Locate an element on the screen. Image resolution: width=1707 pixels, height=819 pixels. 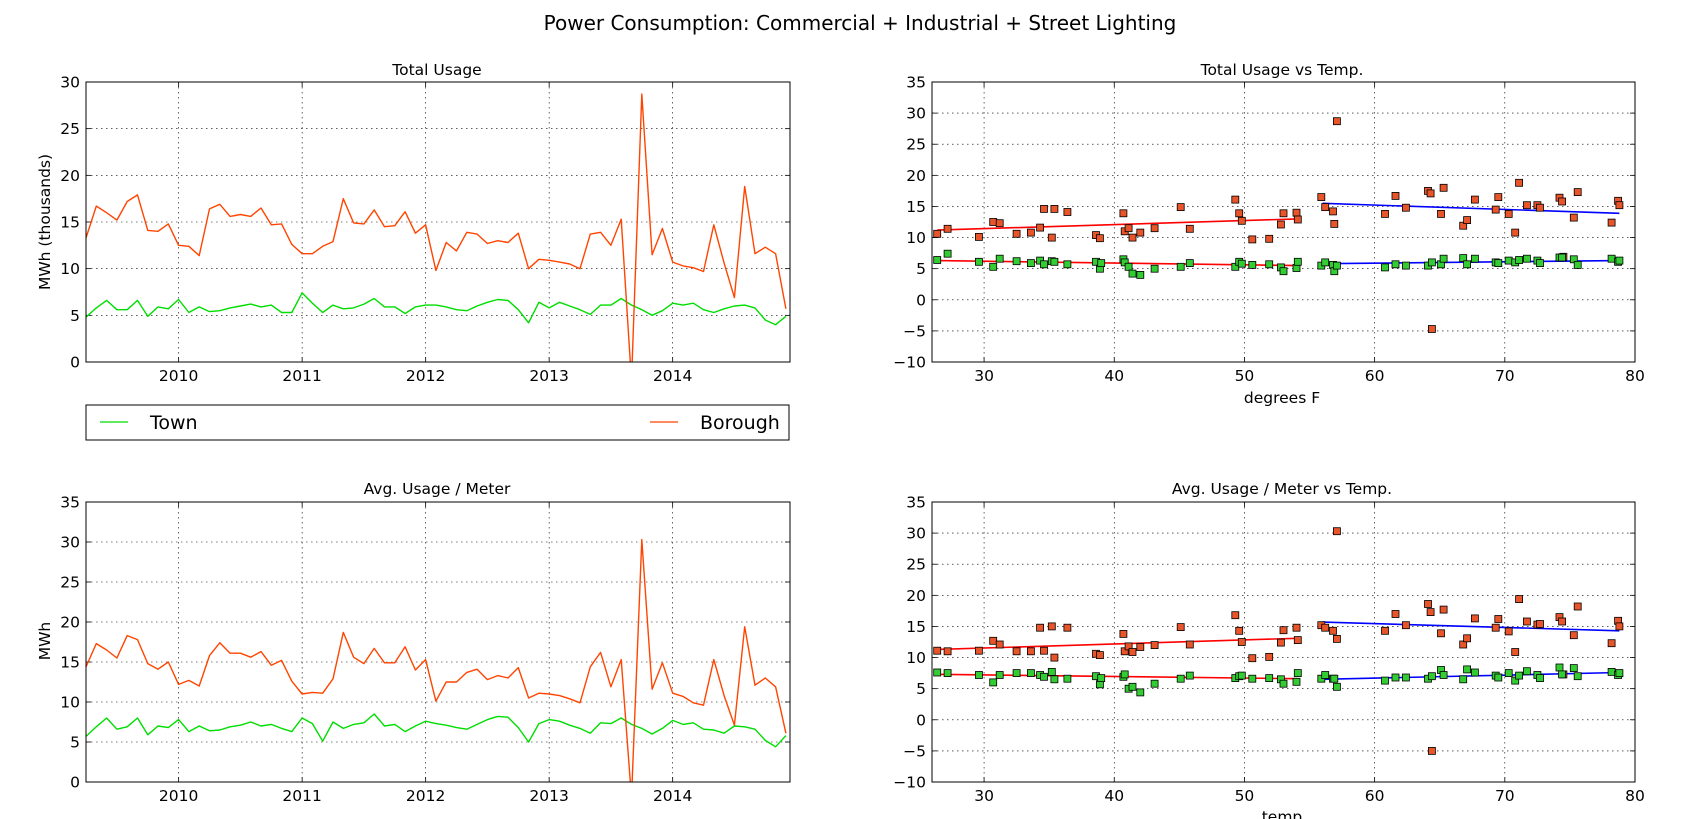
ylabel-avg-usage-meter: MWh is located at coordinates (45, 641).